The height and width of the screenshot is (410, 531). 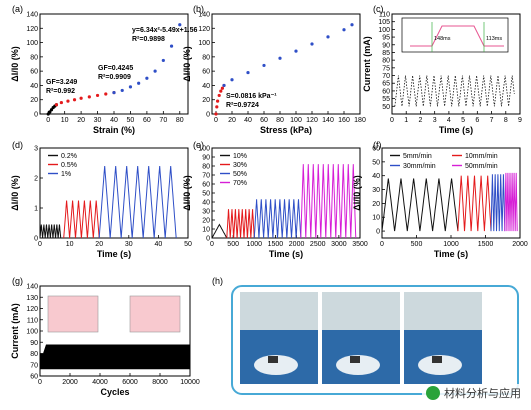 What do you see at coordinates (206, 86) in the screenshot?
I see `y-tick-label: 40` at bounding box center [206, 86].